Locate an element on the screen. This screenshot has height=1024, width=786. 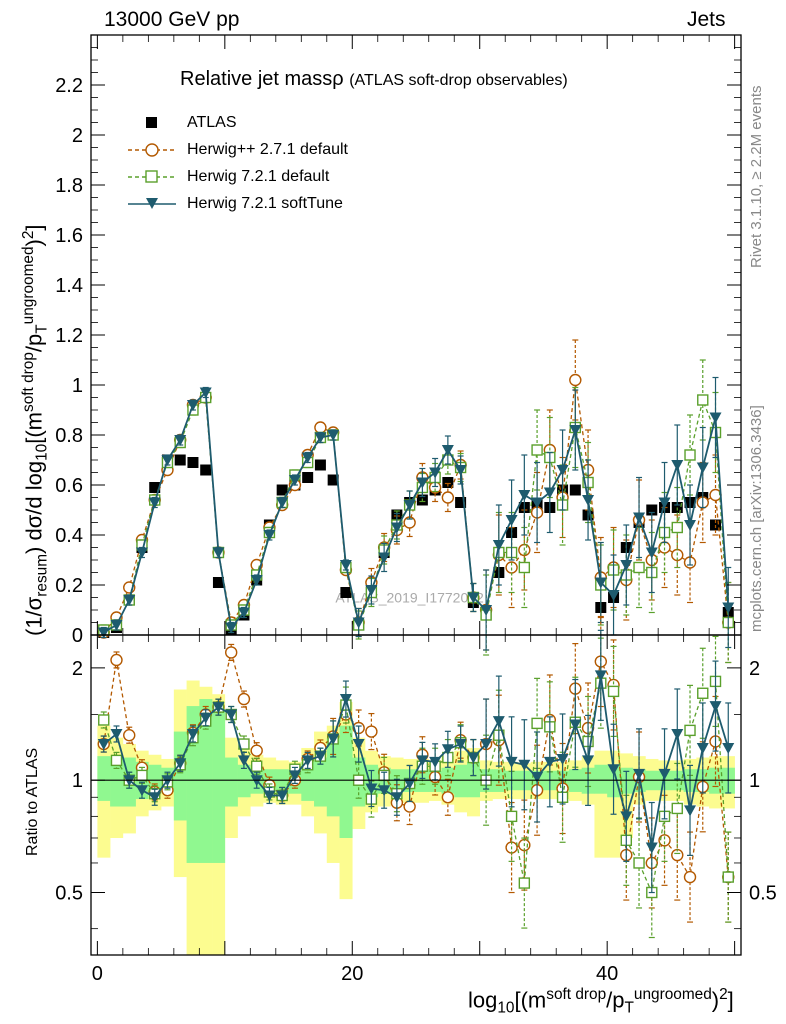
y-tick-label: 1 is located at coordinates (77, 386).